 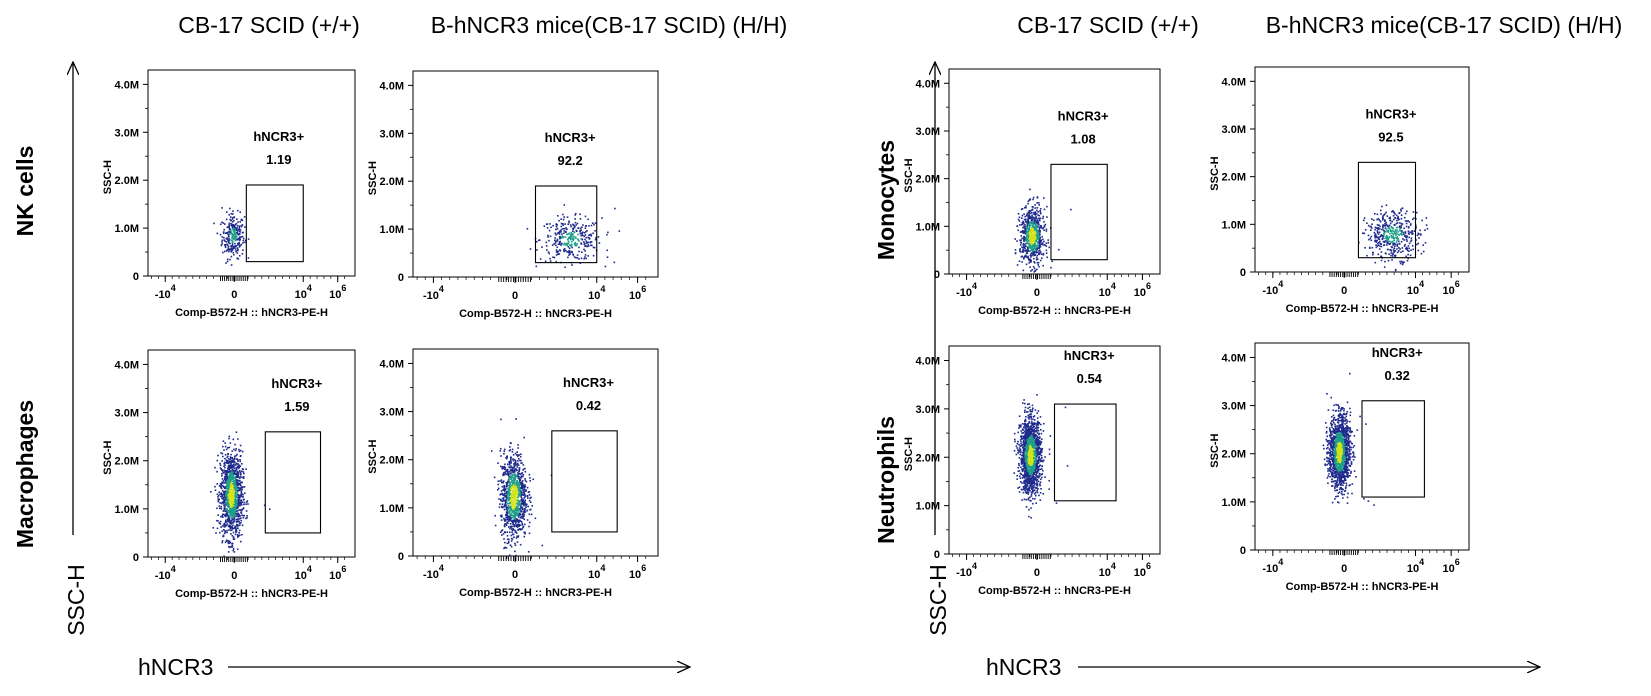 What do you see at coordinates (274, 223) in the screenshot?
I see `hncr3-gate` at bounding box center [274, 223].